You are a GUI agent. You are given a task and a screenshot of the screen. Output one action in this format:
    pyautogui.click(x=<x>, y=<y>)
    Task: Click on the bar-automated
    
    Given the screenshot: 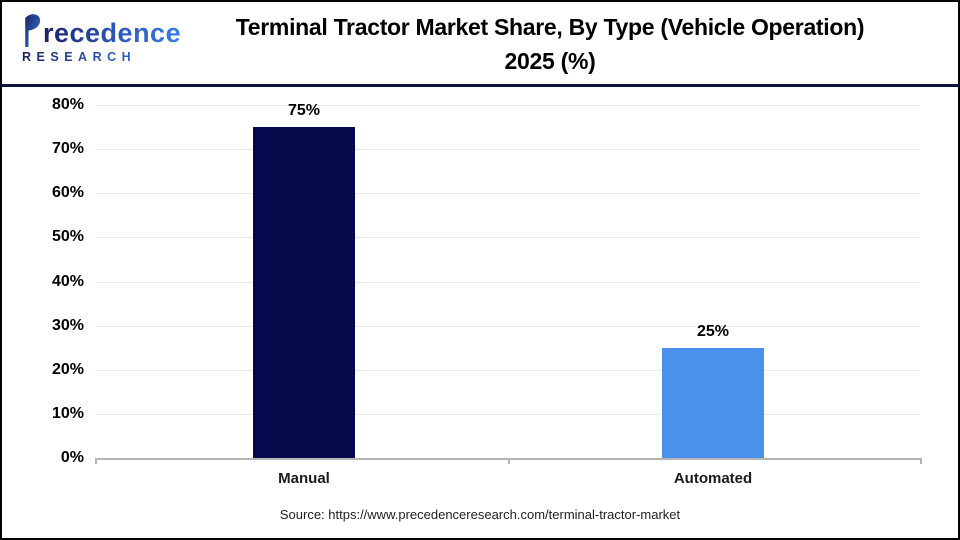 What is the action you would take?
    pyautogui.click(x=713, y=403)
    